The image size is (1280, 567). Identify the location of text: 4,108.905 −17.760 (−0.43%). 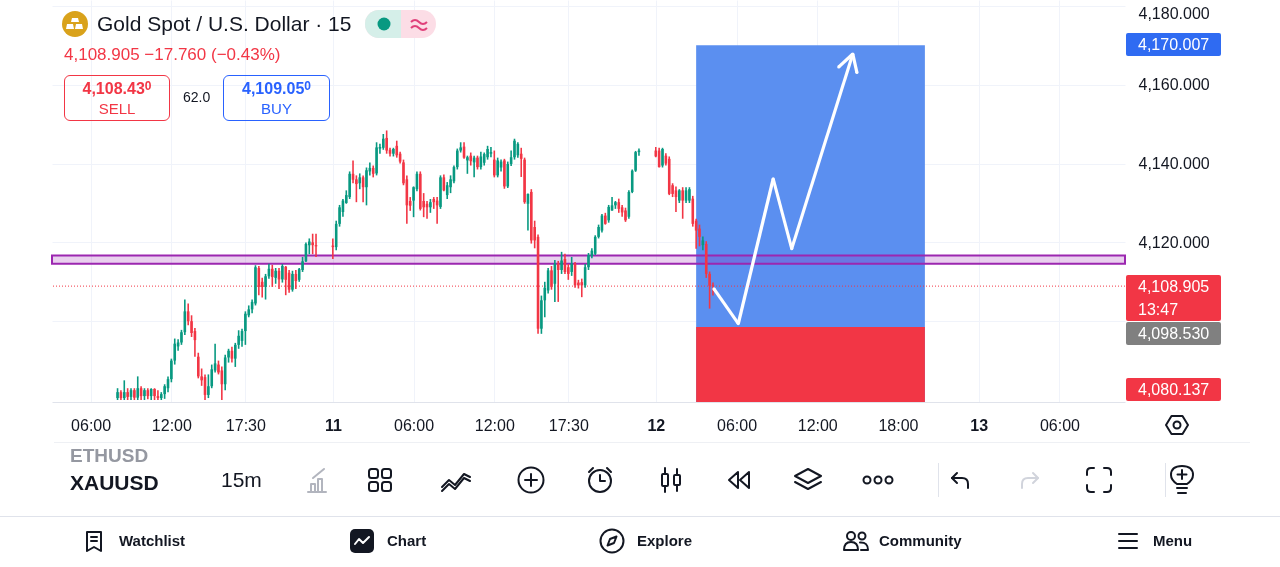
(172, 55).